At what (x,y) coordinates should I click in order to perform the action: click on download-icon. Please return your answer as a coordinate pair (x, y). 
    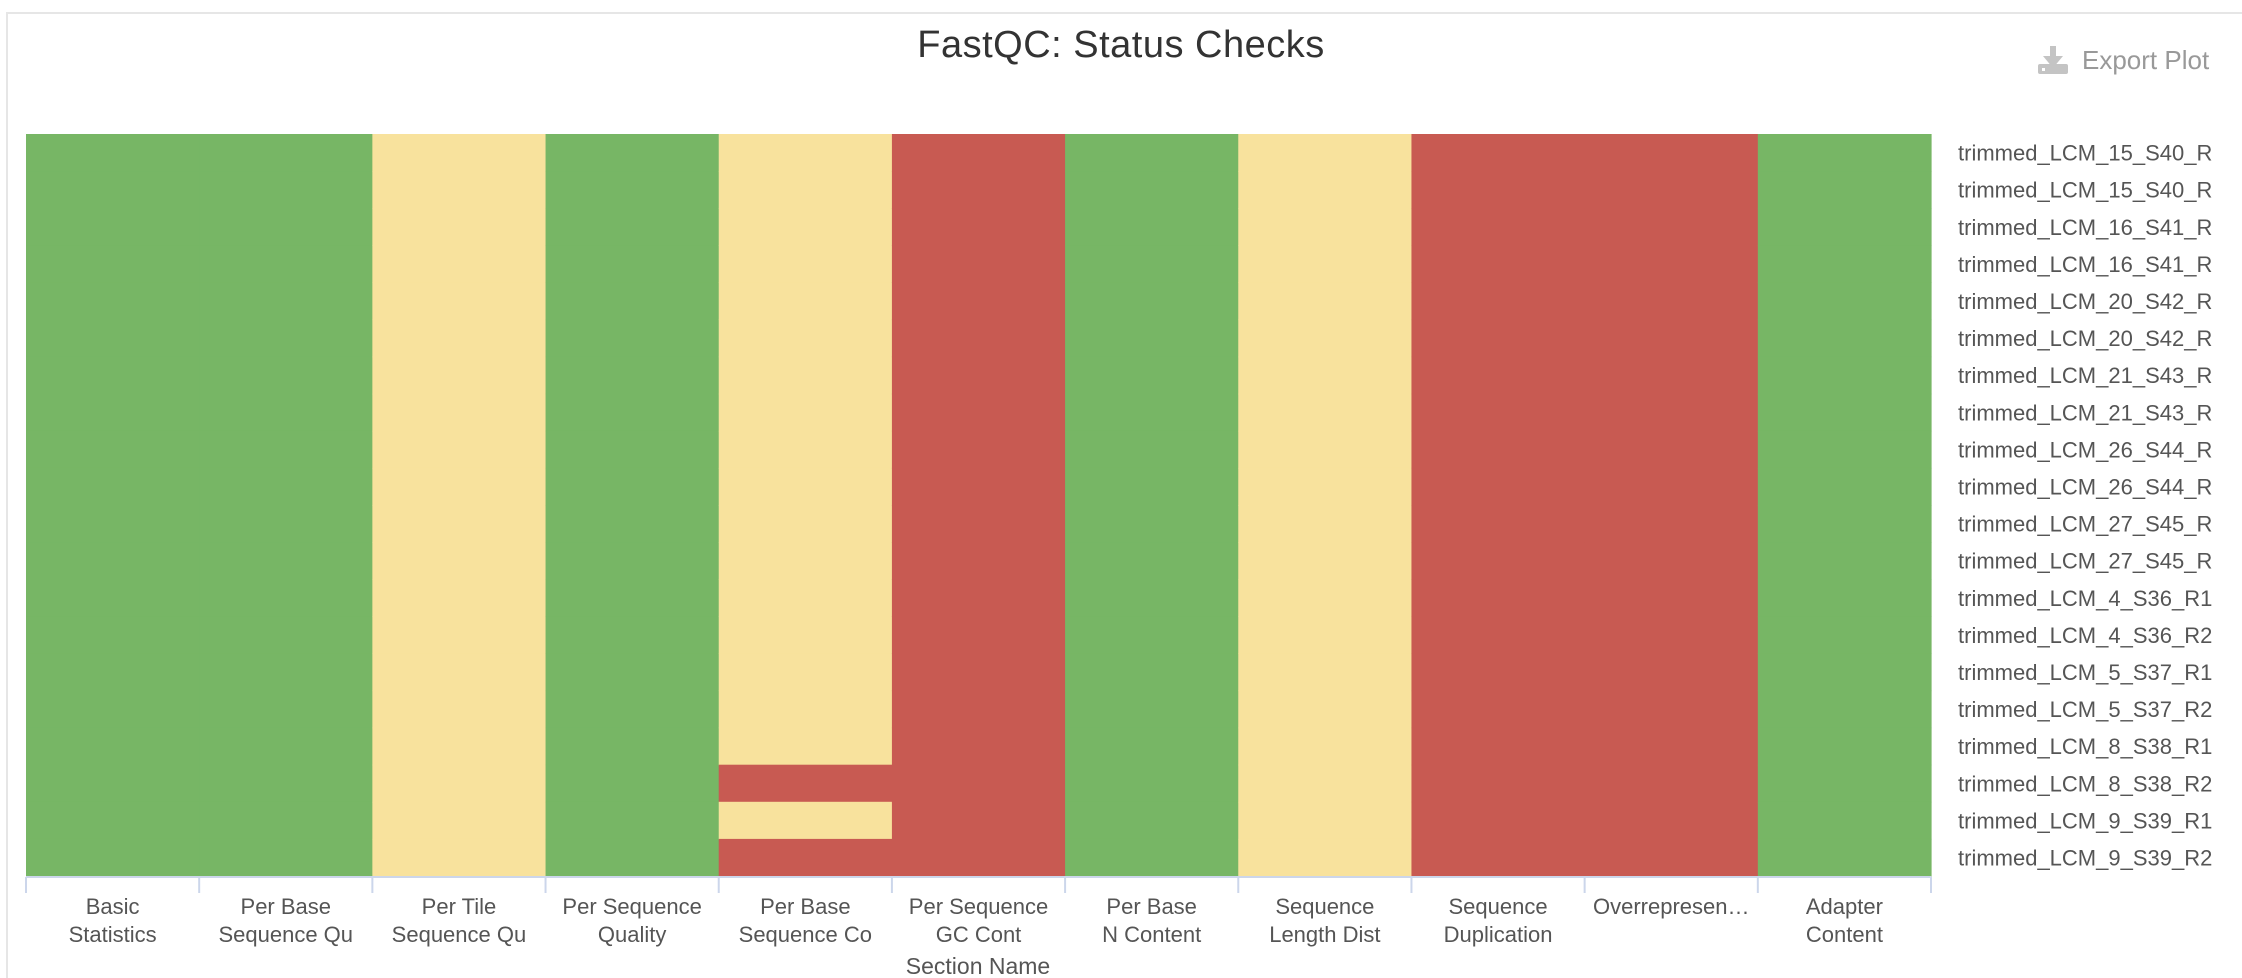
    Looking at the image, I should click on (2053, 60).